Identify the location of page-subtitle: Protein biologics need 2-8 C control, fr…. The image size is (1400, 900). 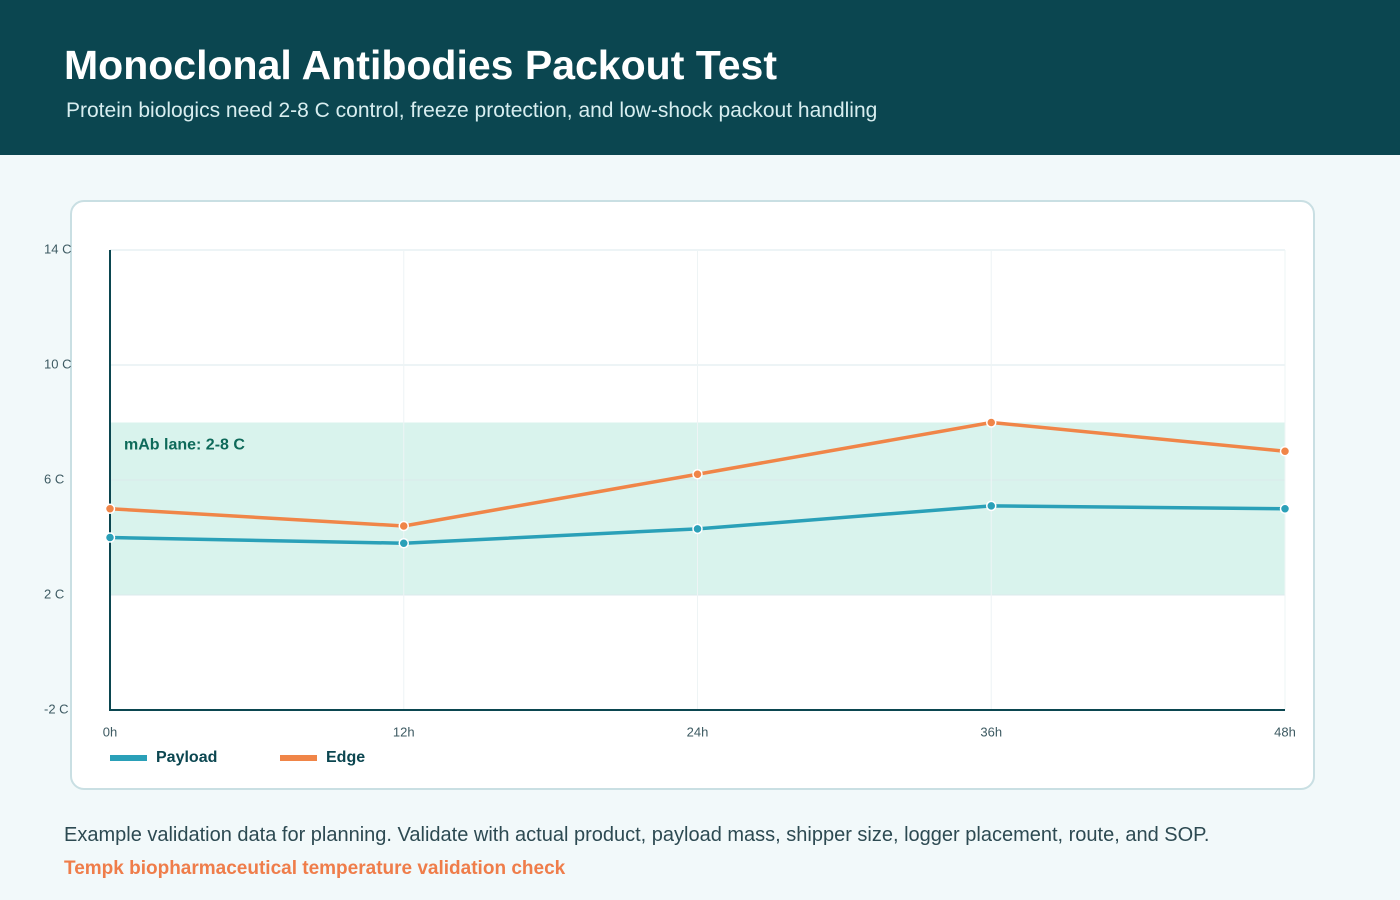
(472, 110).